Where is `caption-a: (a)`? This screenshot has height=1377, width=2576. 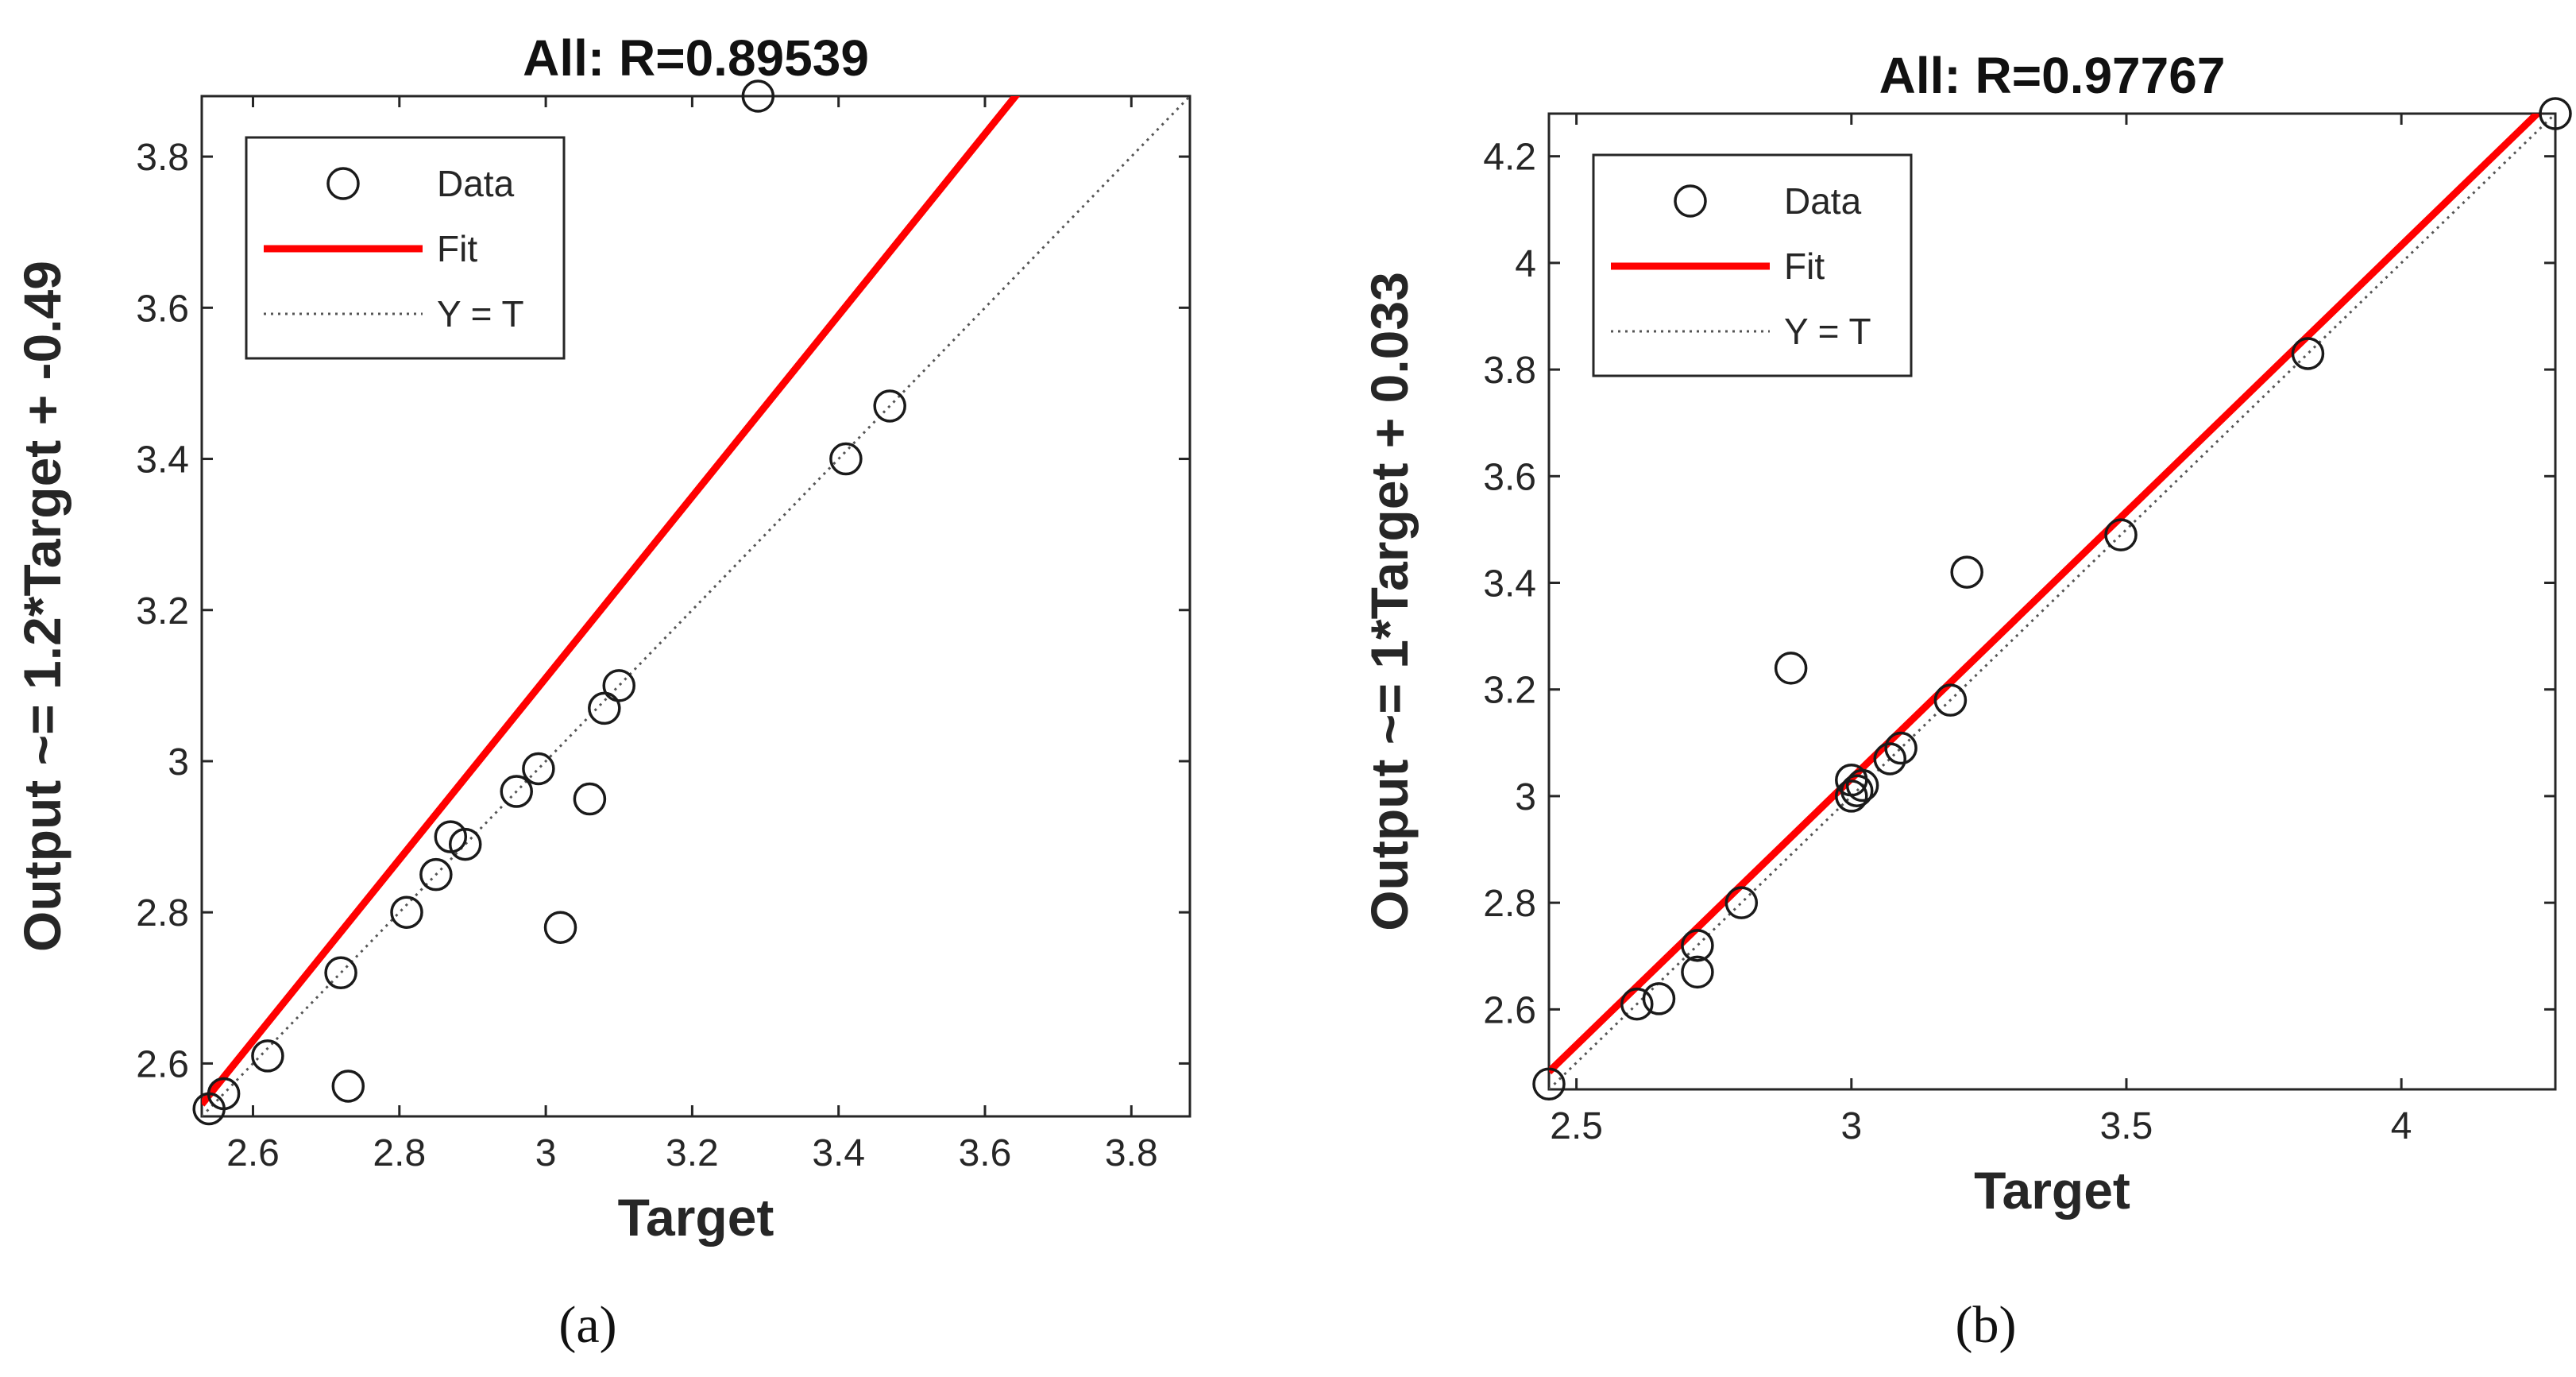 caption-a: (a) is located at coordinates (587, 1325).